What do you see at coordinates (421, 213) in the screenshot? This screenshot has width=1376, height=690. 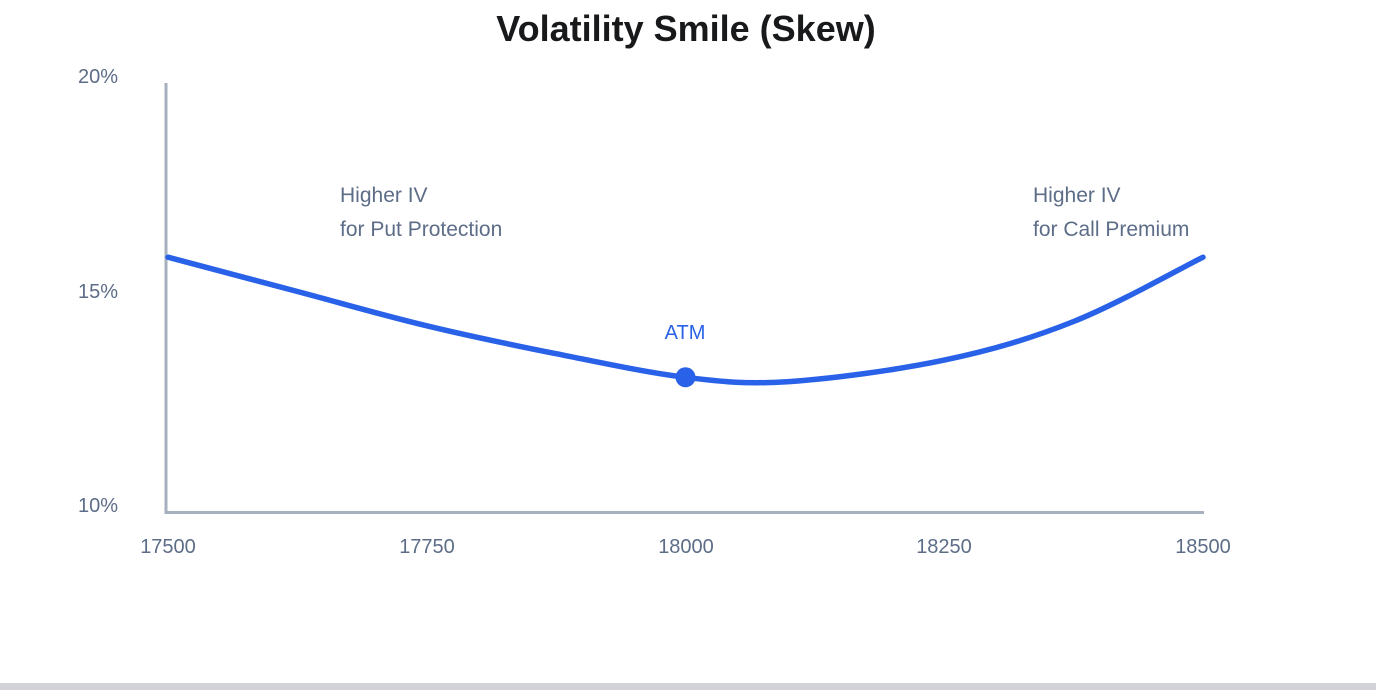 I see `annotation-put-protection: Higher IV for Put Protection` at bounding box center [421, 213].